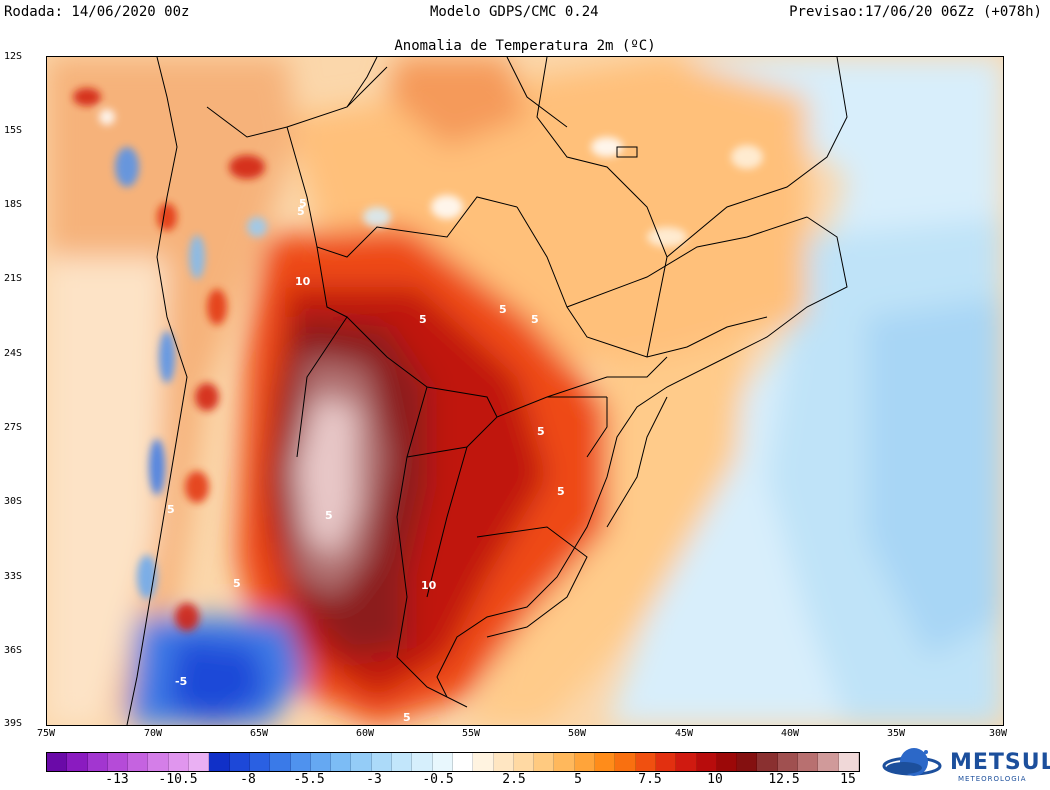 This screenshot has height=790, width=1050. What do you see at coordinates (684, 733) in the screenshot?
I see `lon-label: 45W` at bounding box center [684, 733].